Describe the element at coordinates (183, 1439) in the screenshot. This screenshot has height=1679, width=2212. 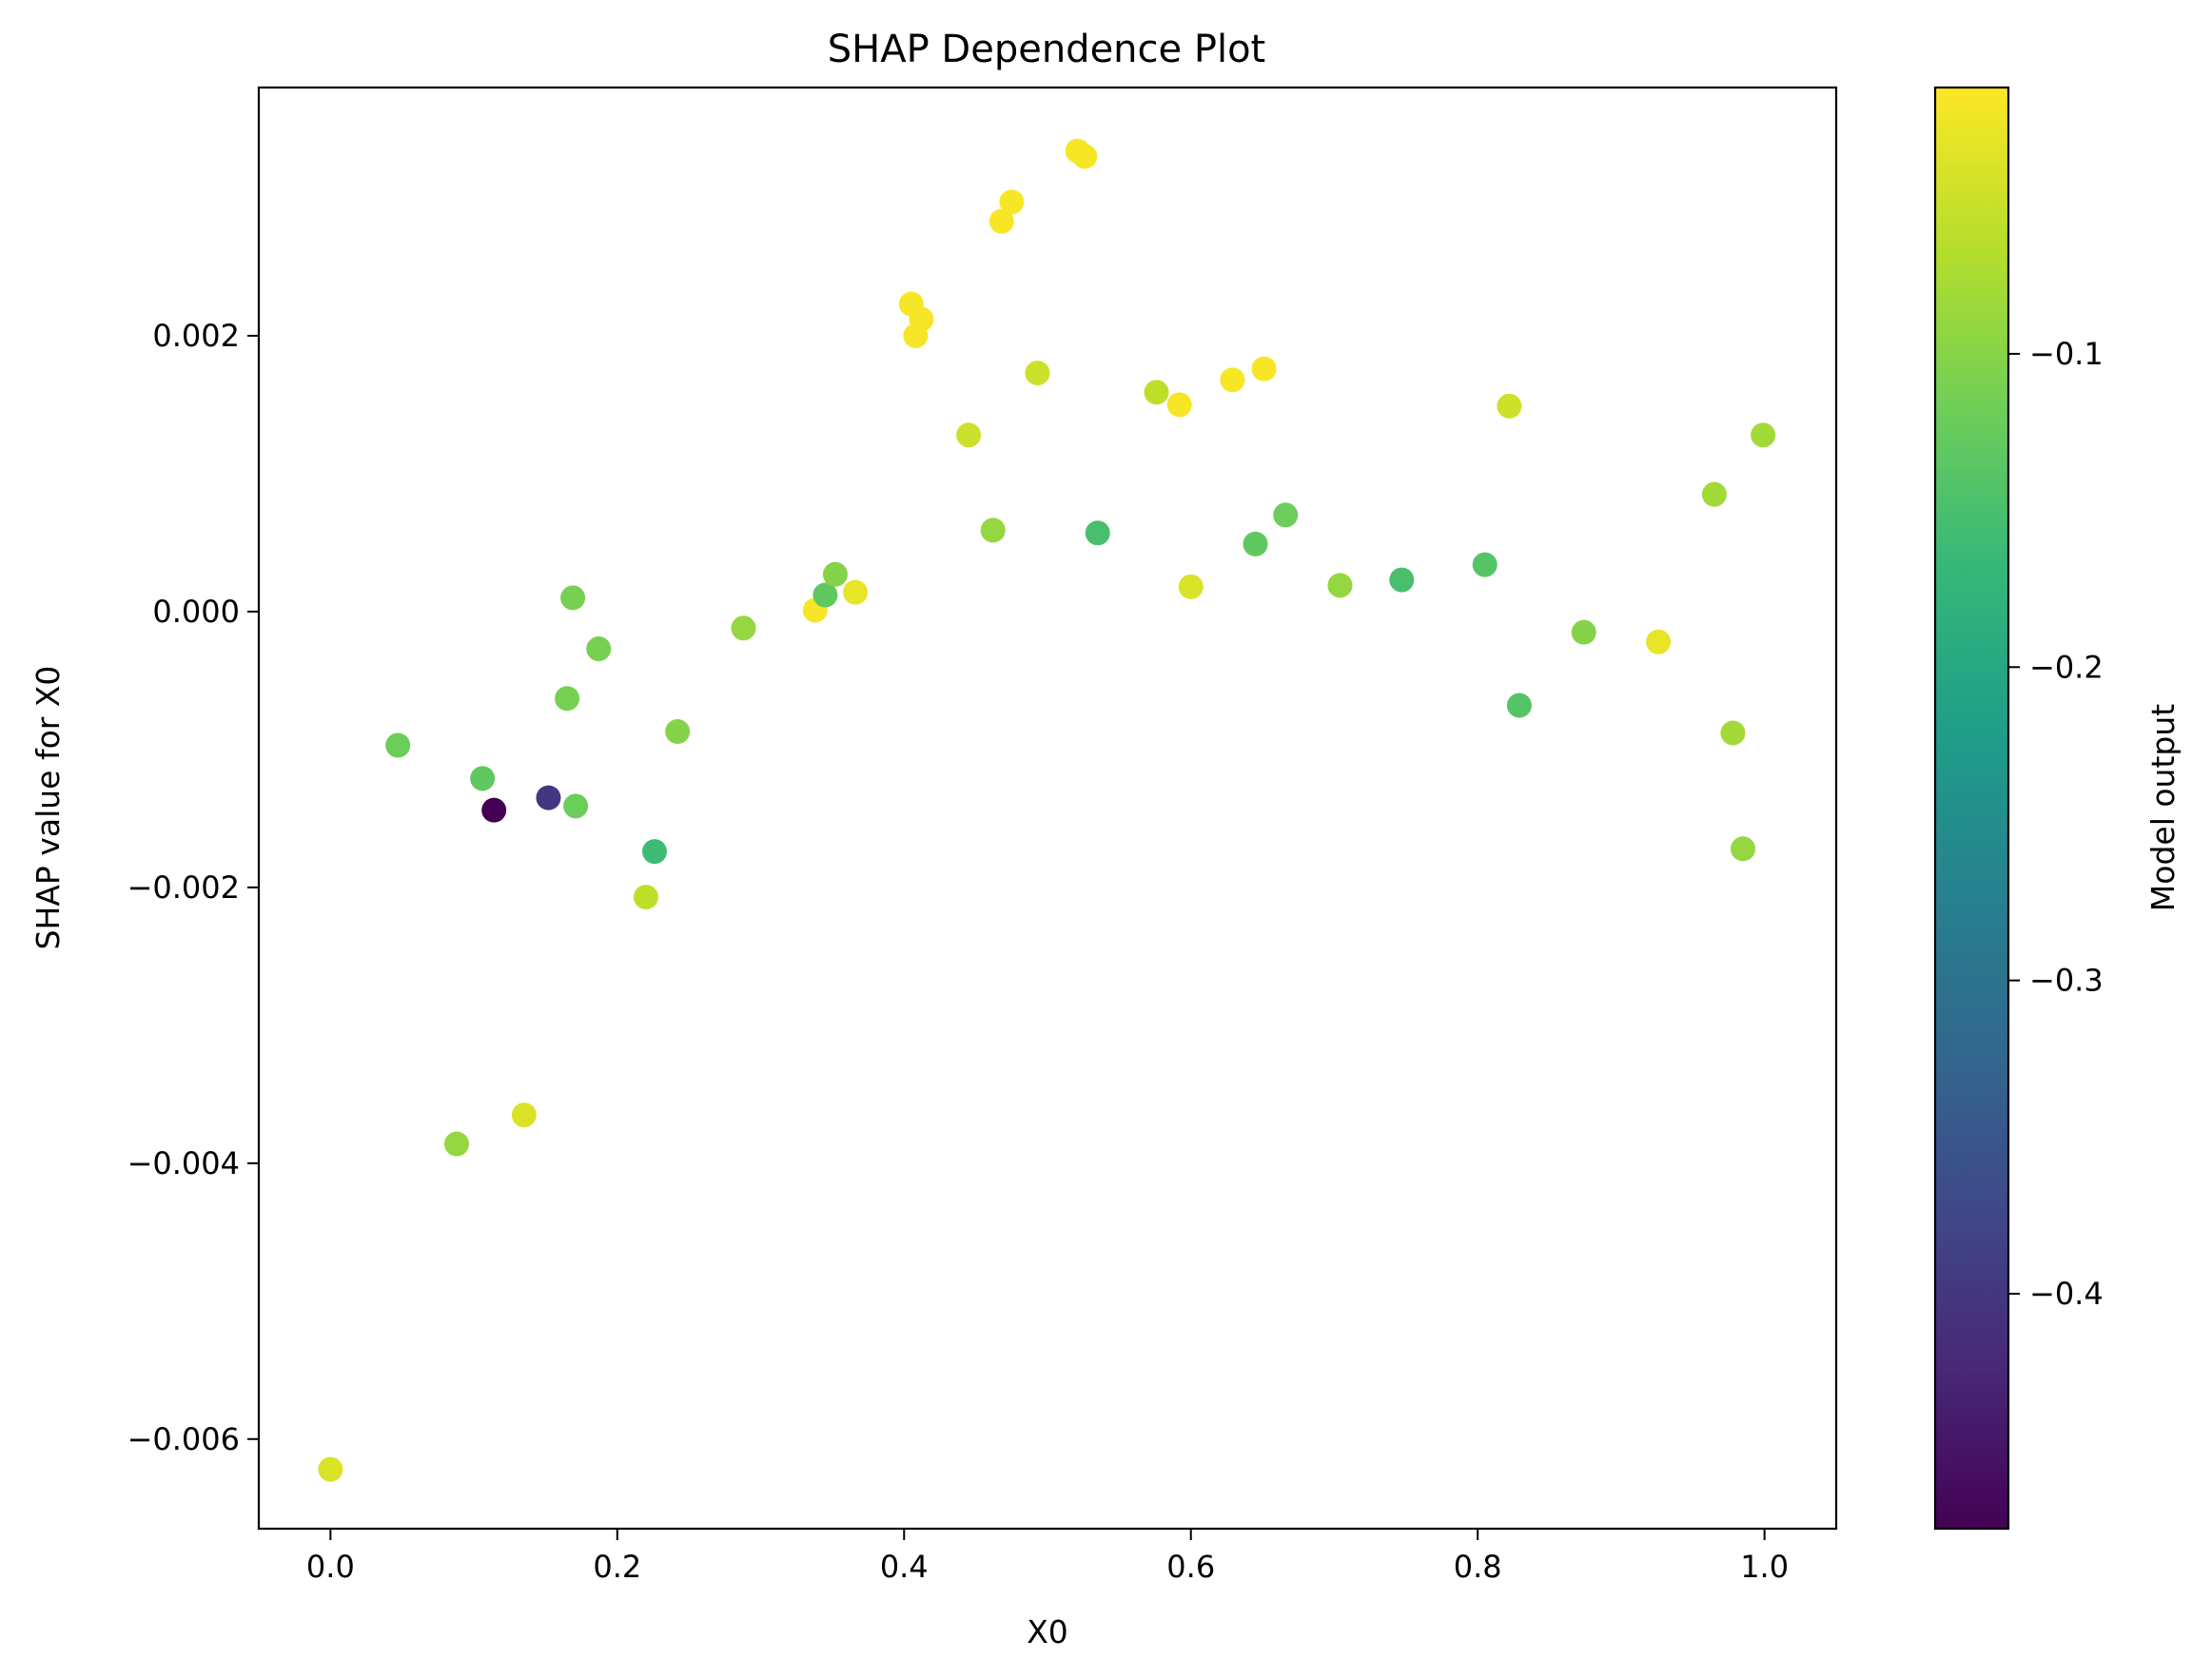
I see `y-tick-label: −0.006` at that location.